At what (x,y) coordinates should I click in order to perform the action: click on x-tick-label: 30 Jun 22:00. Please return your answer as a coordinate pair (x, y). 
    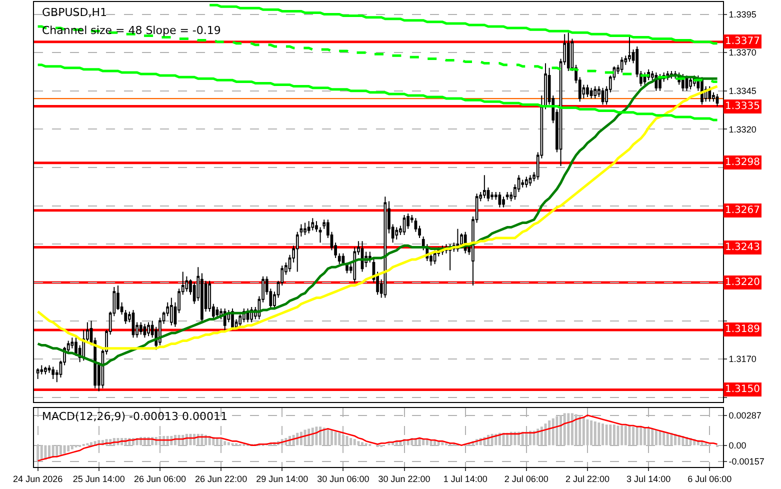
    Looking at the image, I should click on (404, 479).